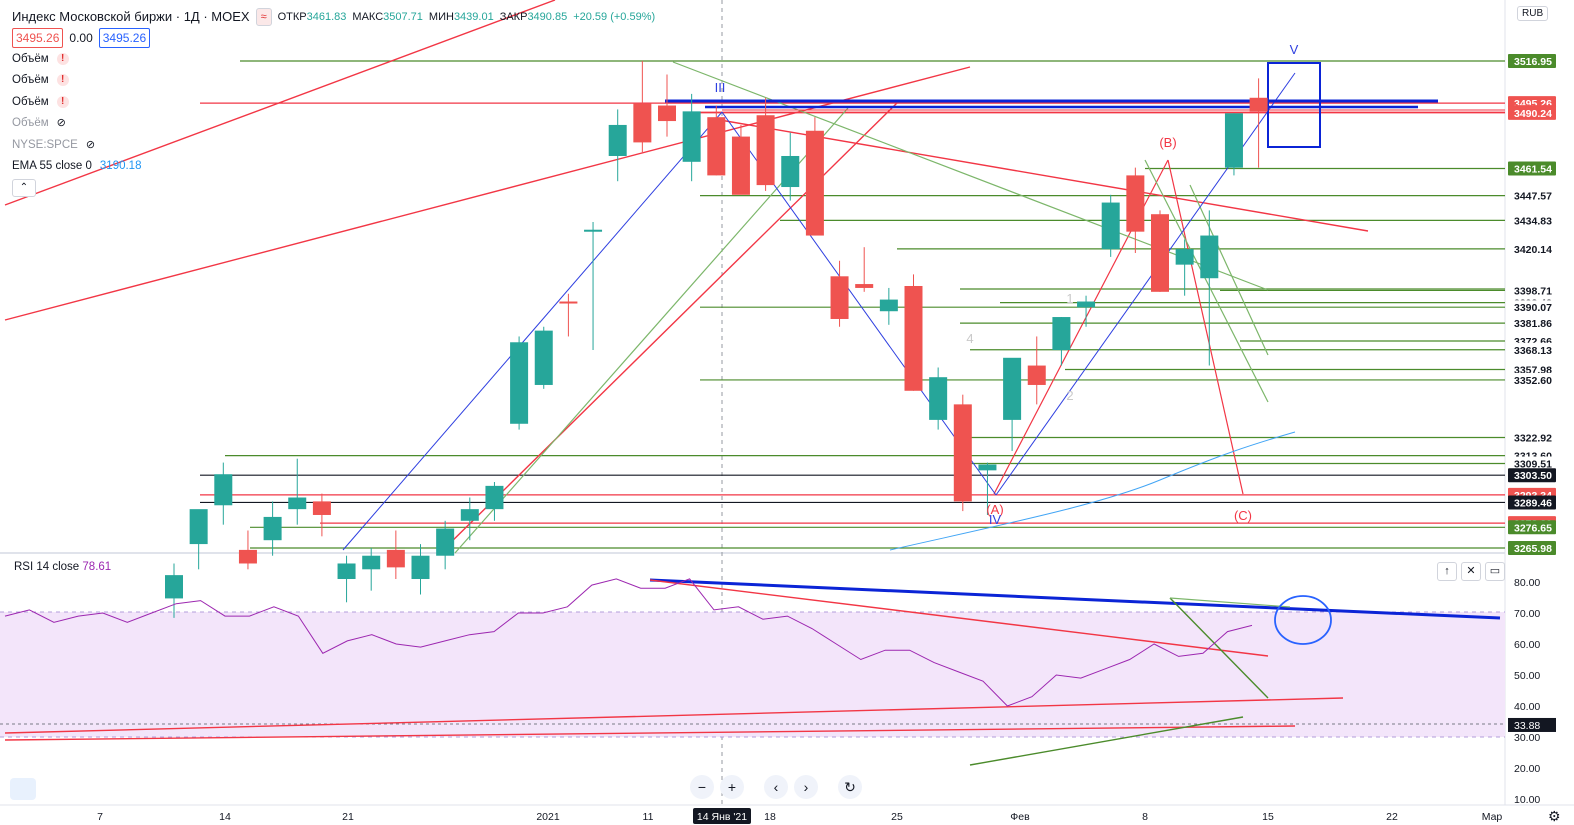 The width and height of the screenshot is (1574, 825). Describe the element at coordinates (47, 567) in the screenshot. I see `rsi-label: RSI 14 close` at that location.